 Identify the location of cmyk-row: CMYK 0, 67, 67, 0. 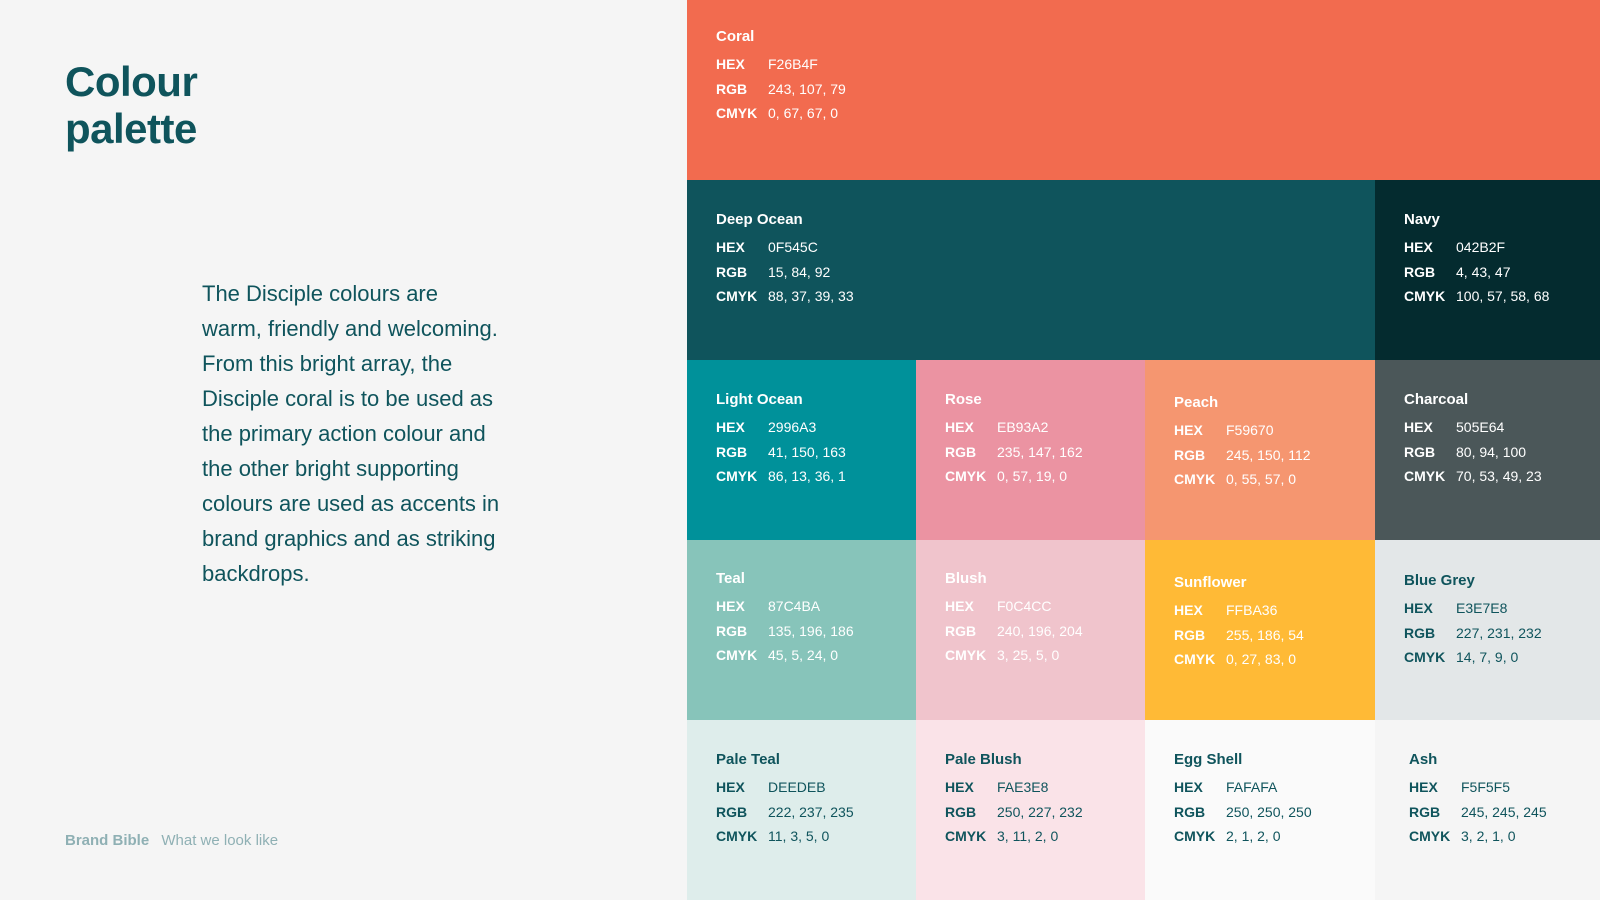
(1158, 113).